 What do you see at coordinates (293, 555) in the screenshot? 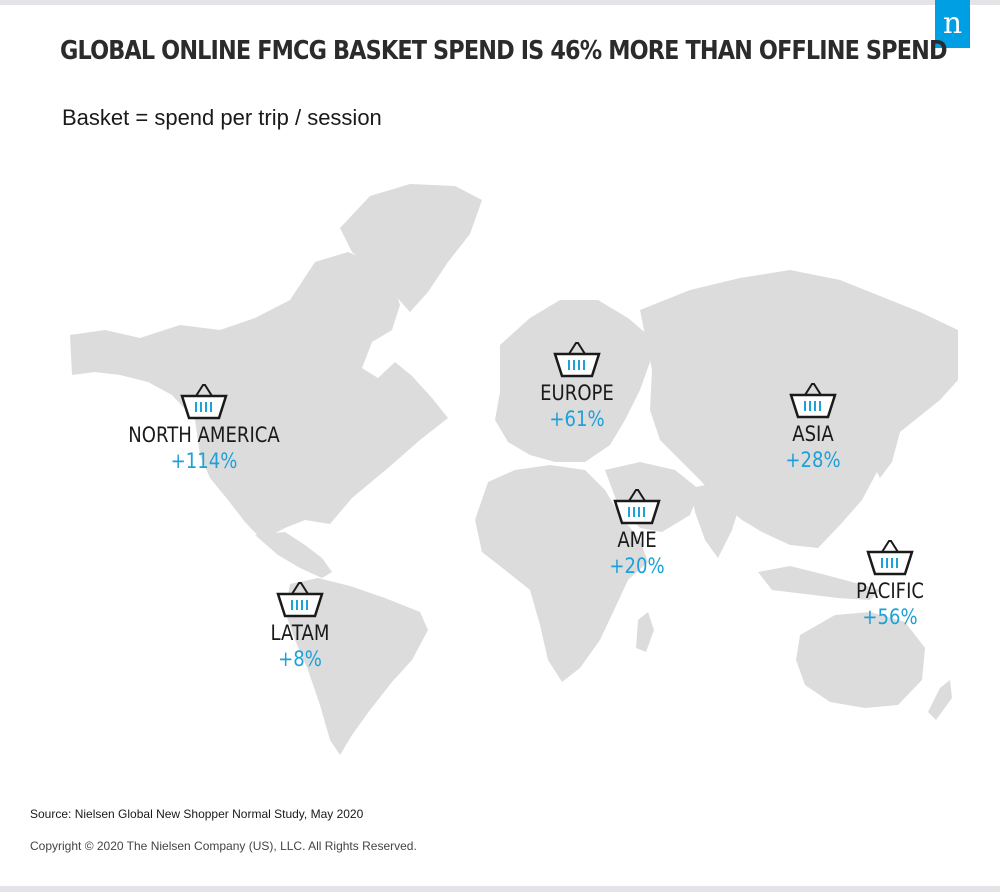
I see `land-central-america` at bounding box center [293, 555].